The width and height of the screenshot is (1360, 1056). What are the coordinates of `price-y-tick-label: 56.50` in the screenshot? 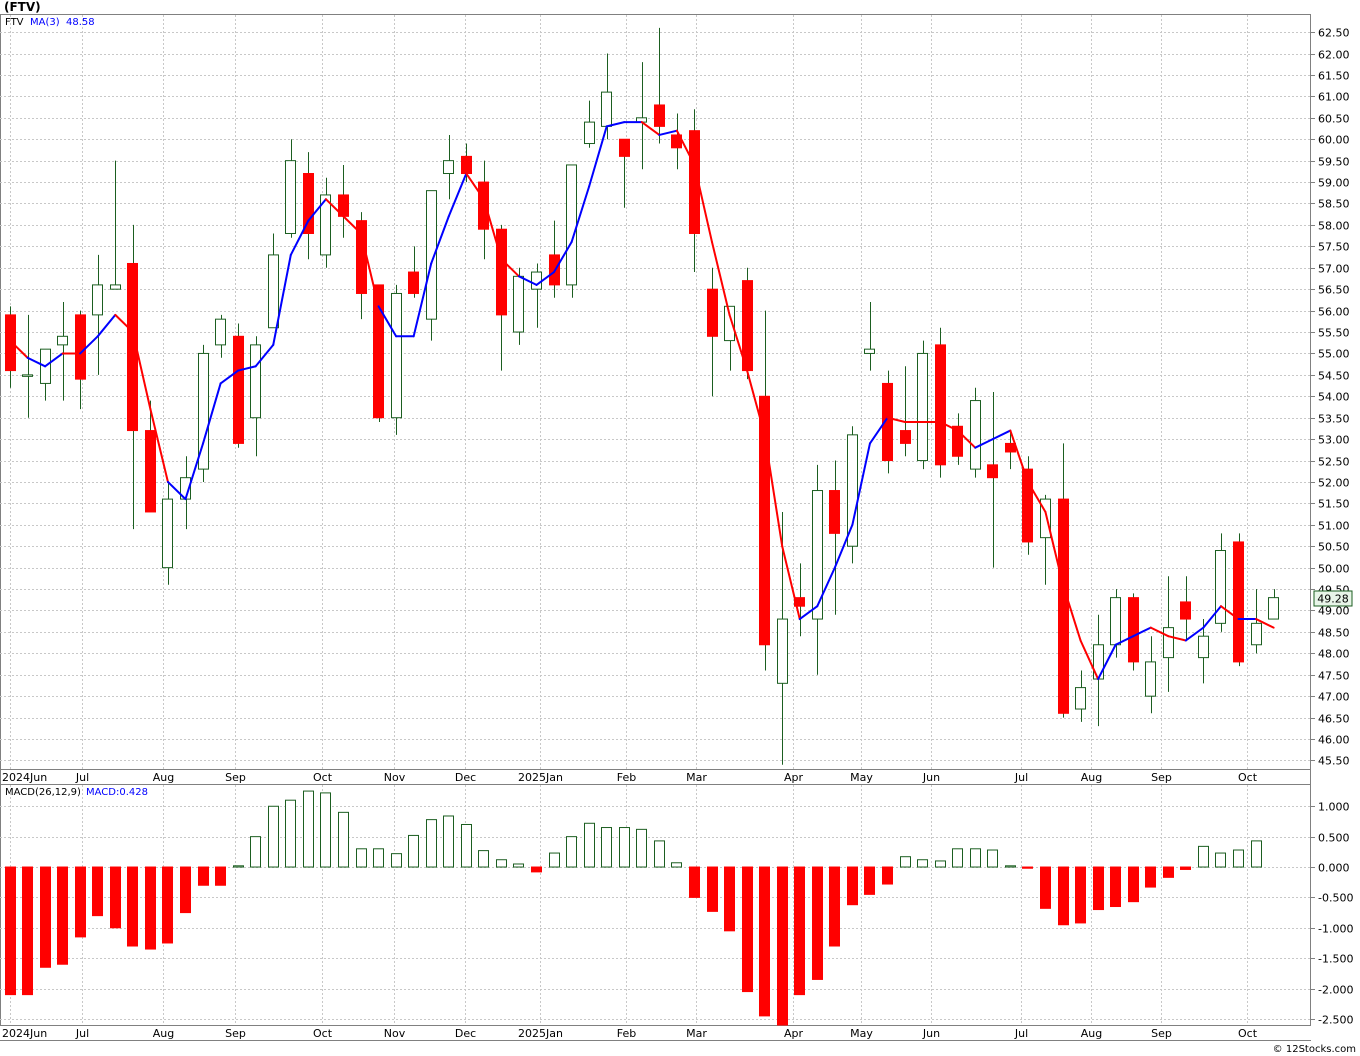 It's located at (1334, 290).